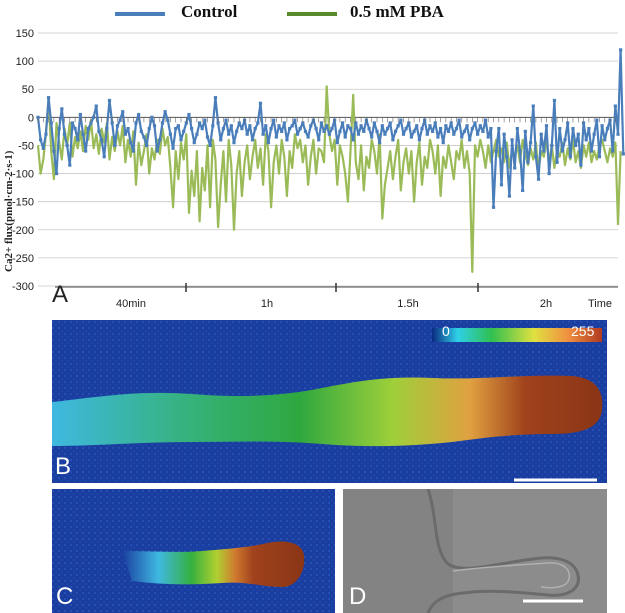 This screenshot has width=625, height=613. What do you see at coordinates (60, 294) in the screenshot?
I see `panel-label-a: A` at bounding box center [60, 294].